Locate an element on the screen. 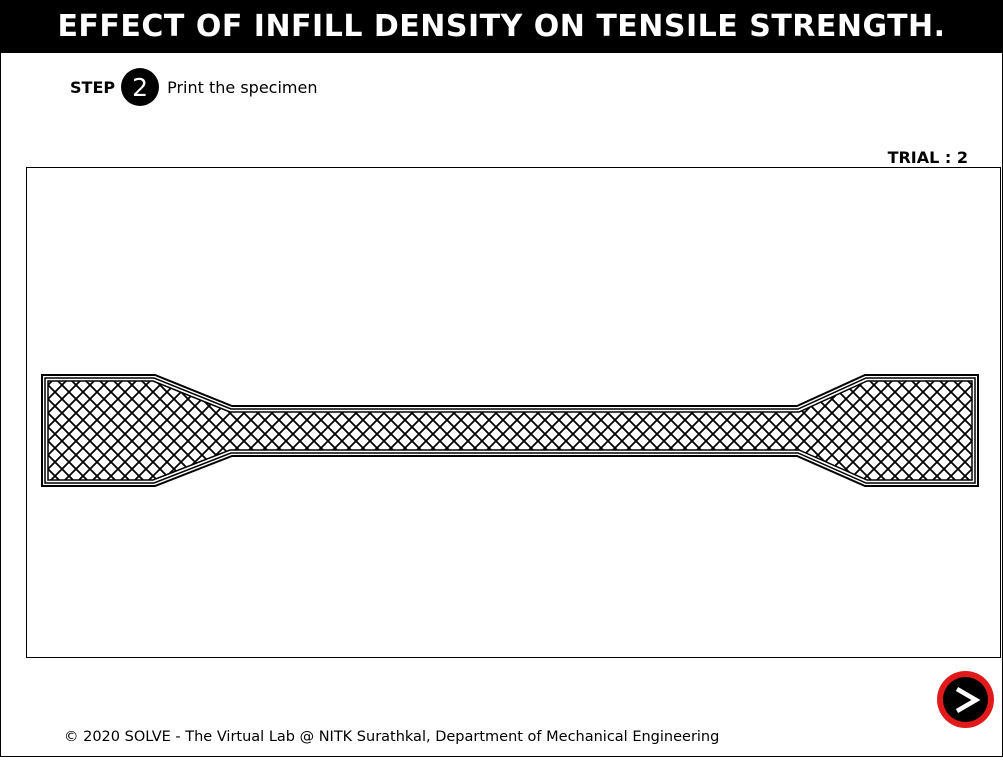  step-label: STEP is located at coordinates (93, 87).